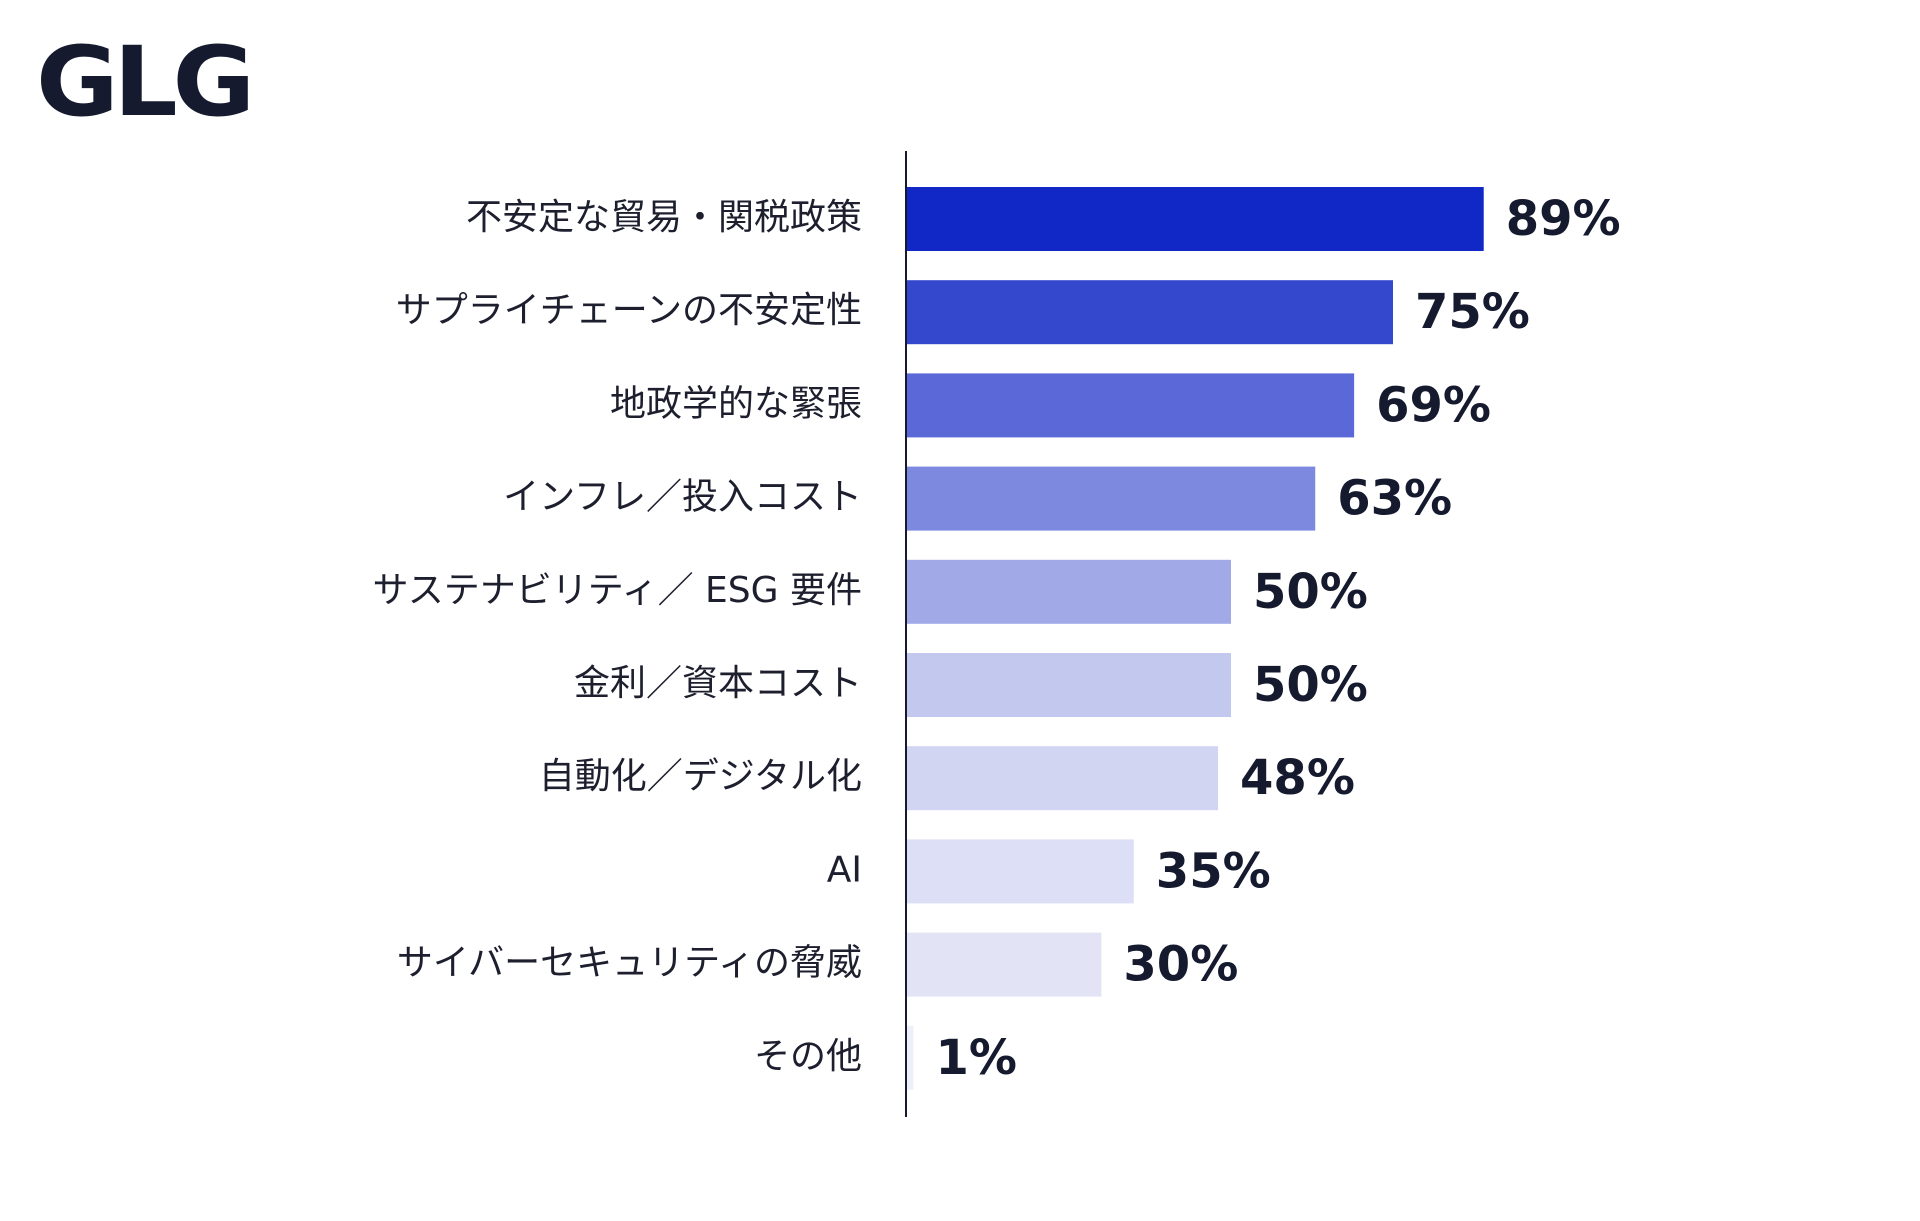 The height and width of the screenshot is (1221, 1920). I want to click on category-label: 自動化／デジタル化, so click(700, 776).